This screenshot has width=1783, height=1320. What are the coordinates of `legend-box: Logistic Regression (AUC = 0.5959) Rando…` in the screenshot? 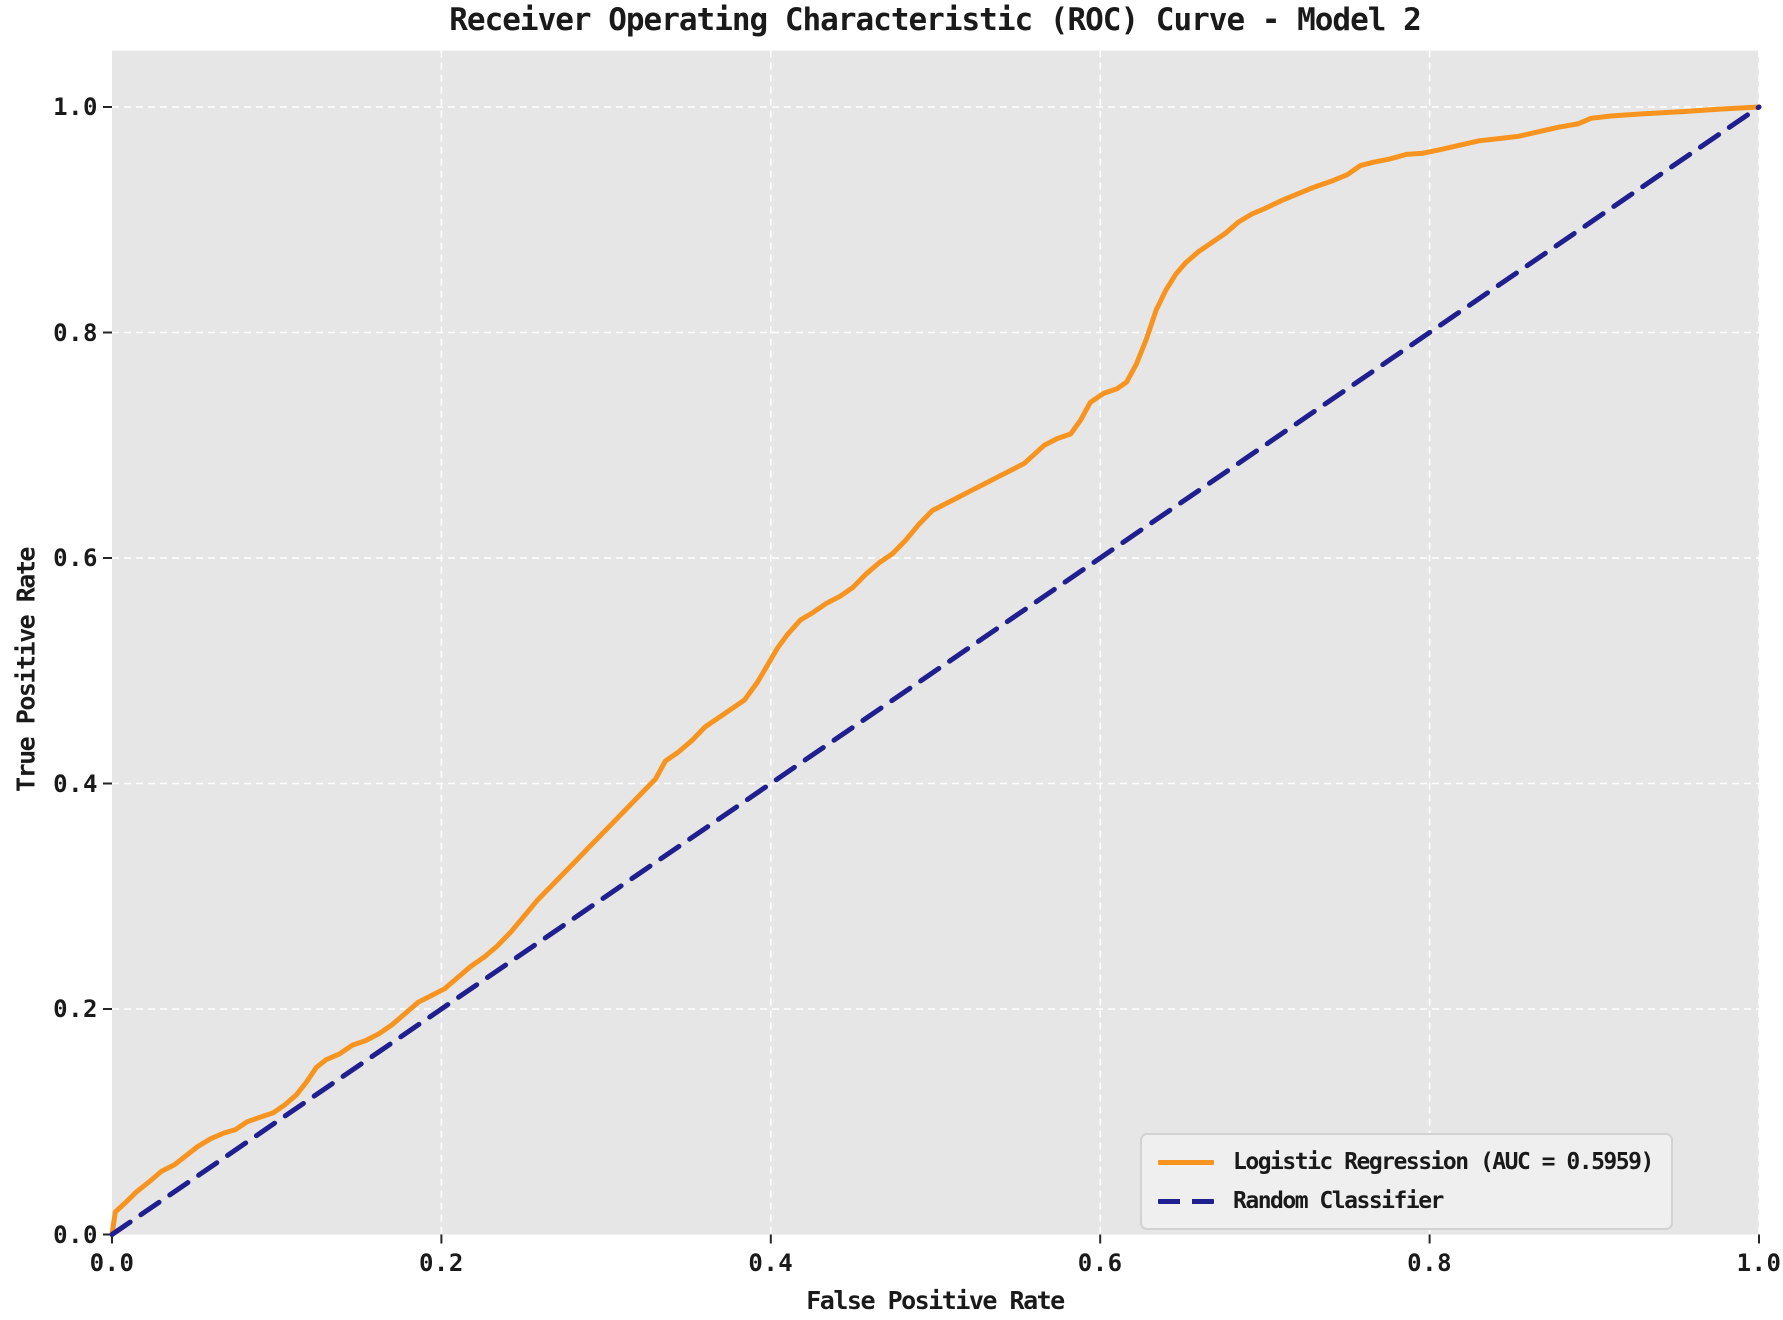 It's located at (1406, 1181).